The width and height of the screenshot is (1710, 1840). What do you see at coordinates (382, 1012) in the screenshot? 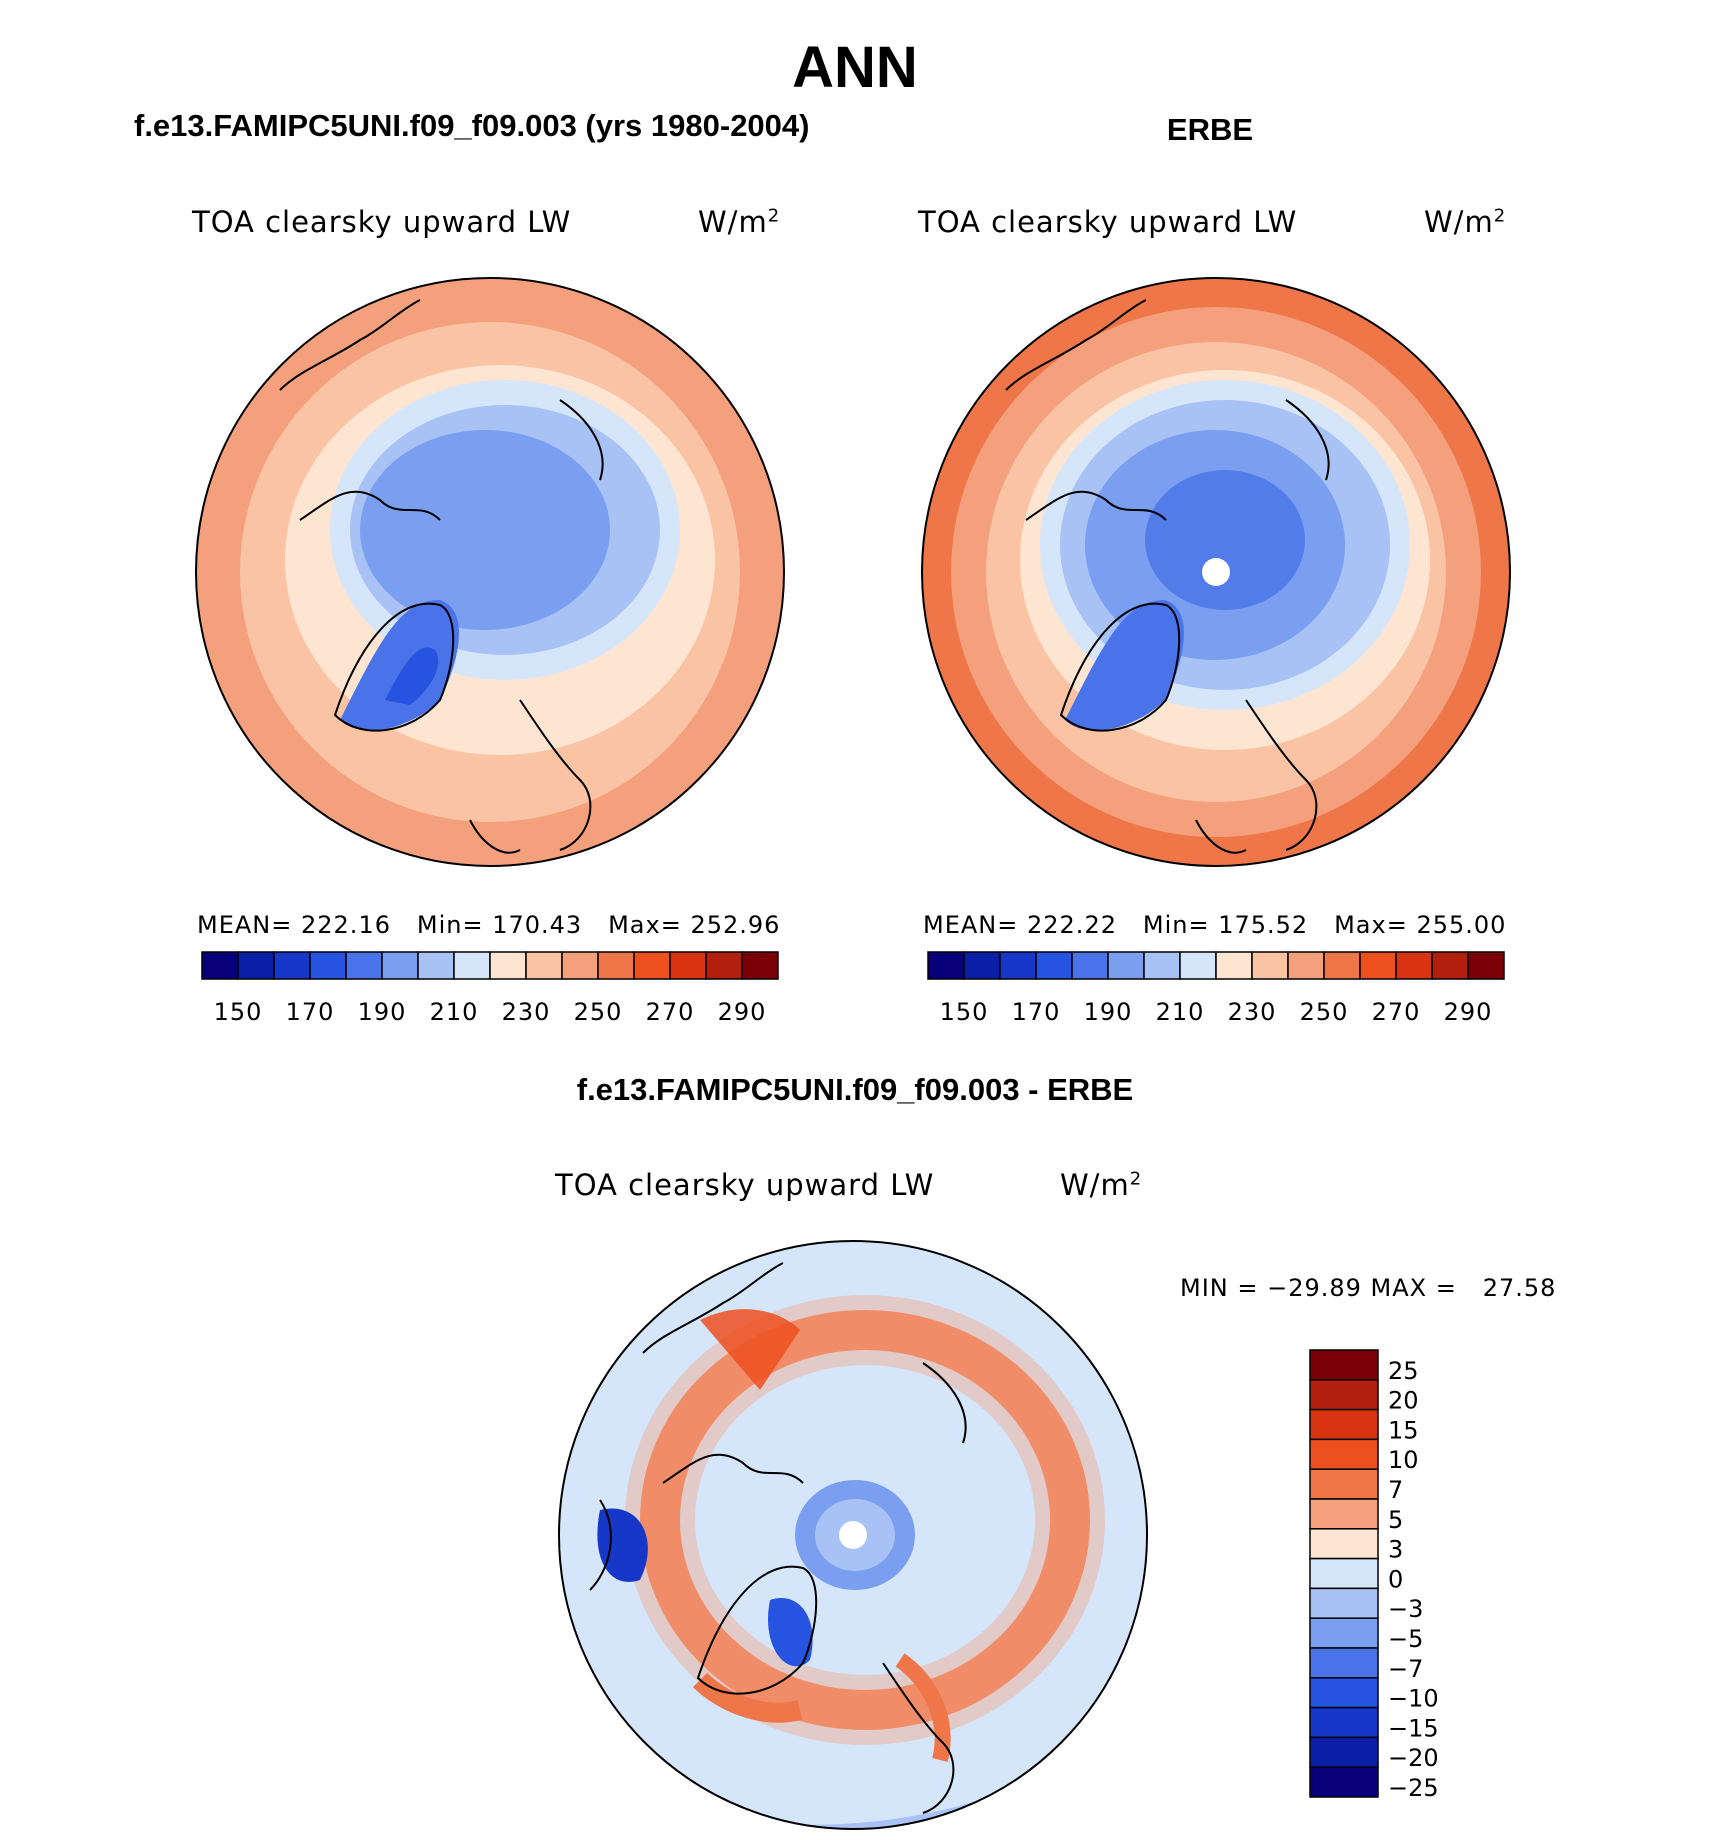
I see `model-colorbar-tick-label: 190` at bounding box center [382, 1012].